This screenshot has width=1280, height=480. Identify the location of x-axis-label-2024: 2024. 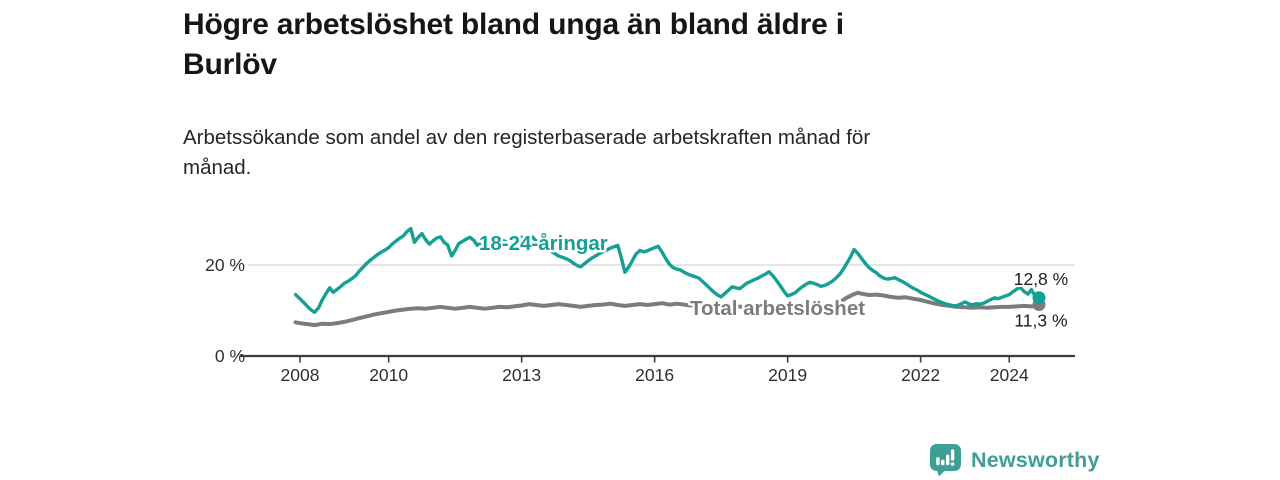
(1009, 375).